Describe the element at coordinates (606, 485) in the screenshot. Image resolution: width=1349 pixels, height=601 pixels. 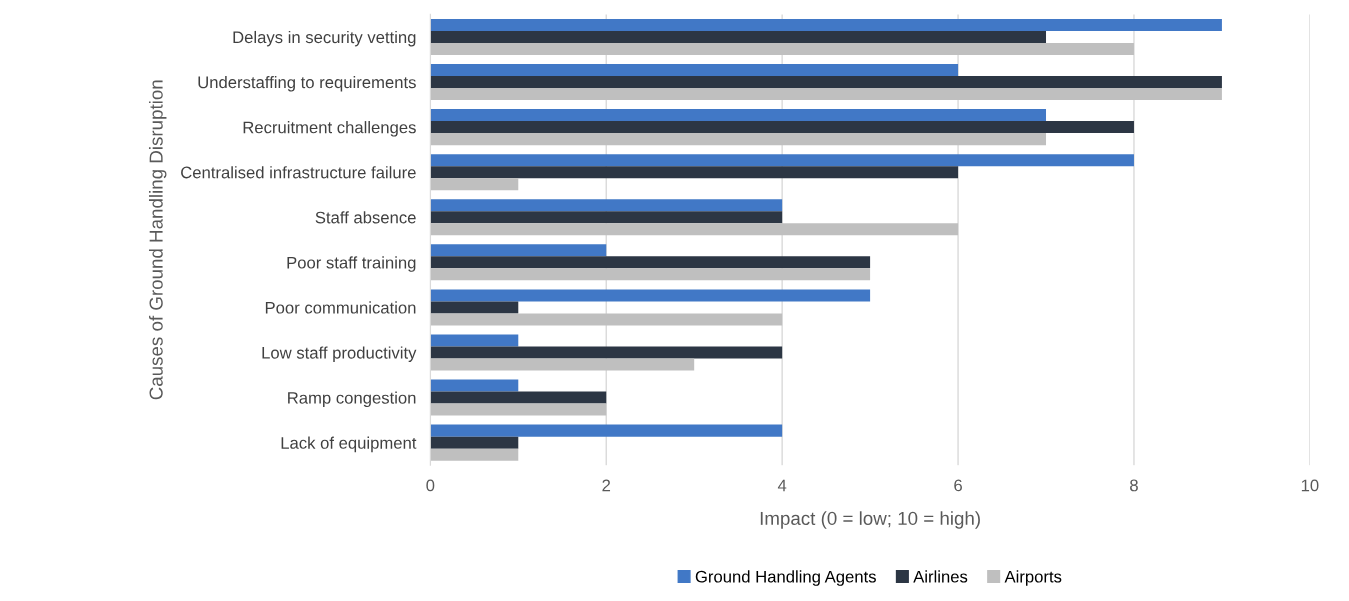
I see `x-tick-label: 2` at that location.